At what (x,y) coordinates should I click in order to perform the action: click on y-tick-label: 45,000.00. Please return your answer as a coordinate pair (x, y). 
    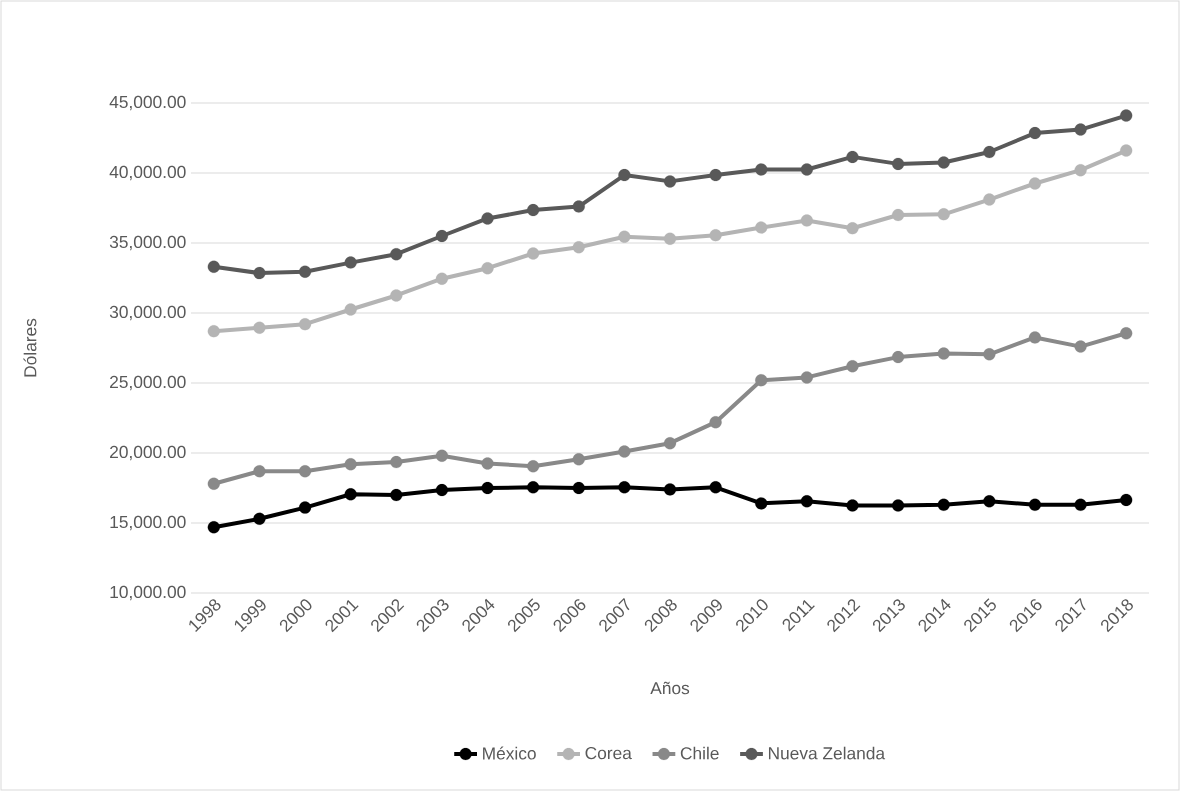
    Looking at the image, I should click on (147, 103).